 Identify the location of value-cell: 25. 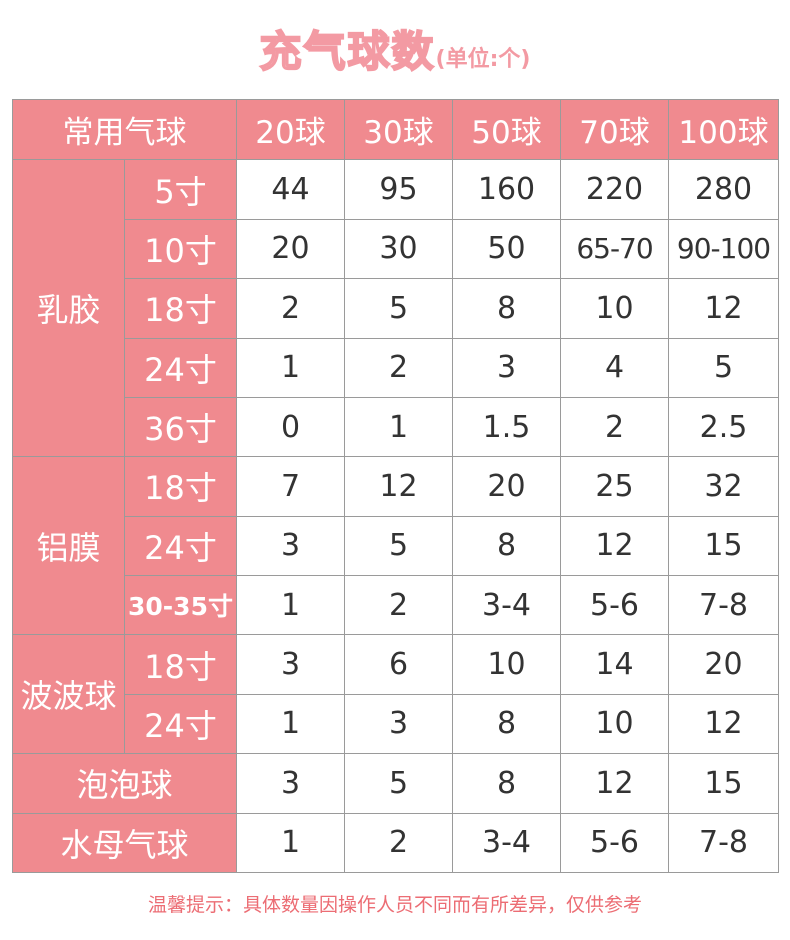
(614, 486).